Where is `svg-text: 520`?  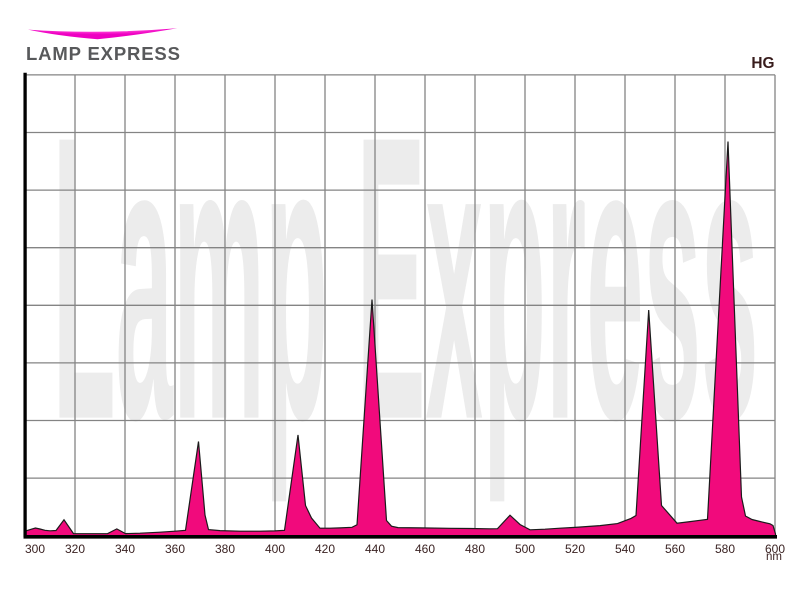
svg-text: 520 is located at coordinates (575, 549).